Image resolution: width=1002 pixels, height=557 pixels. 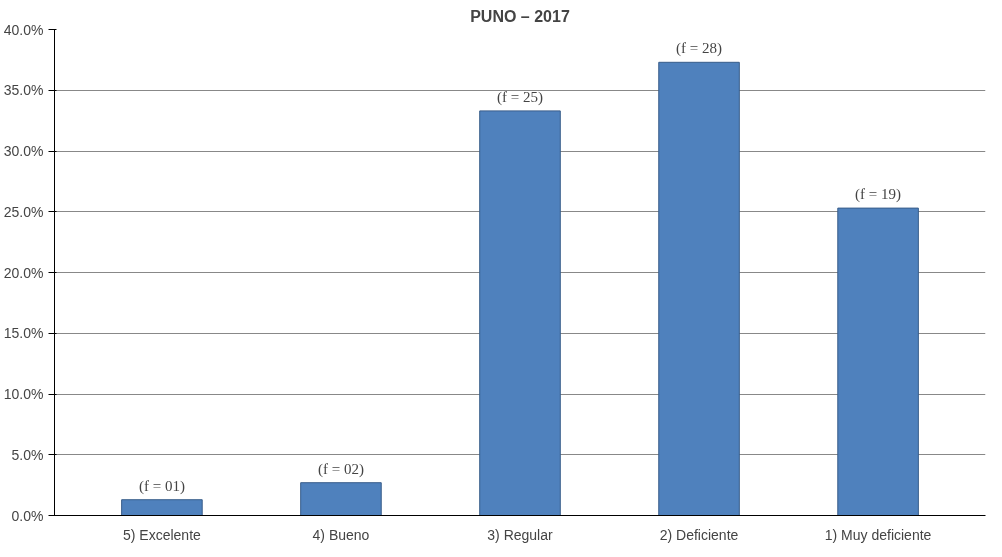 What do you see at coordinates (23, 90) in the screenshot?
I see `y-tick-label: 35.0%` at bounding box center [23, 90].